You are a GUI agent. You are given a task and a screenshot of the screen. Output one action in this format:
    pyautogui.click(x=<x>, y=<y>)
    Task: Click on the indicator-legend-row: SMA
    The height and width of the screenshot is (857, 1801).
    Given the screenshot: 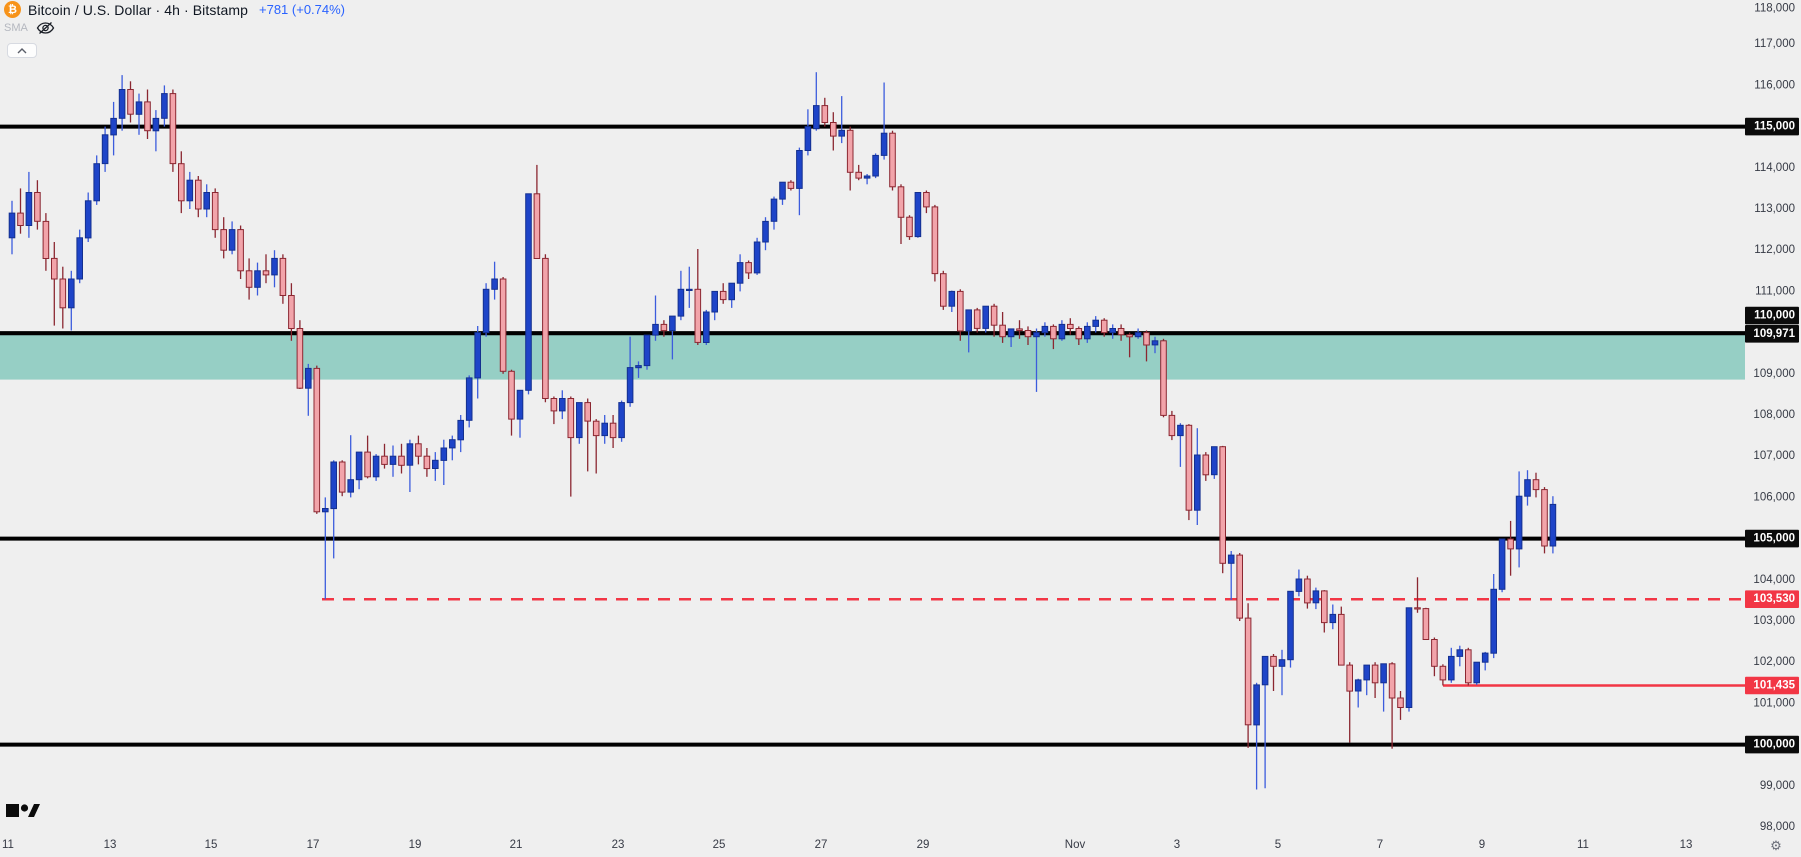 What is the action you would take?
    pyautogui.click(x=29, y=28)
    